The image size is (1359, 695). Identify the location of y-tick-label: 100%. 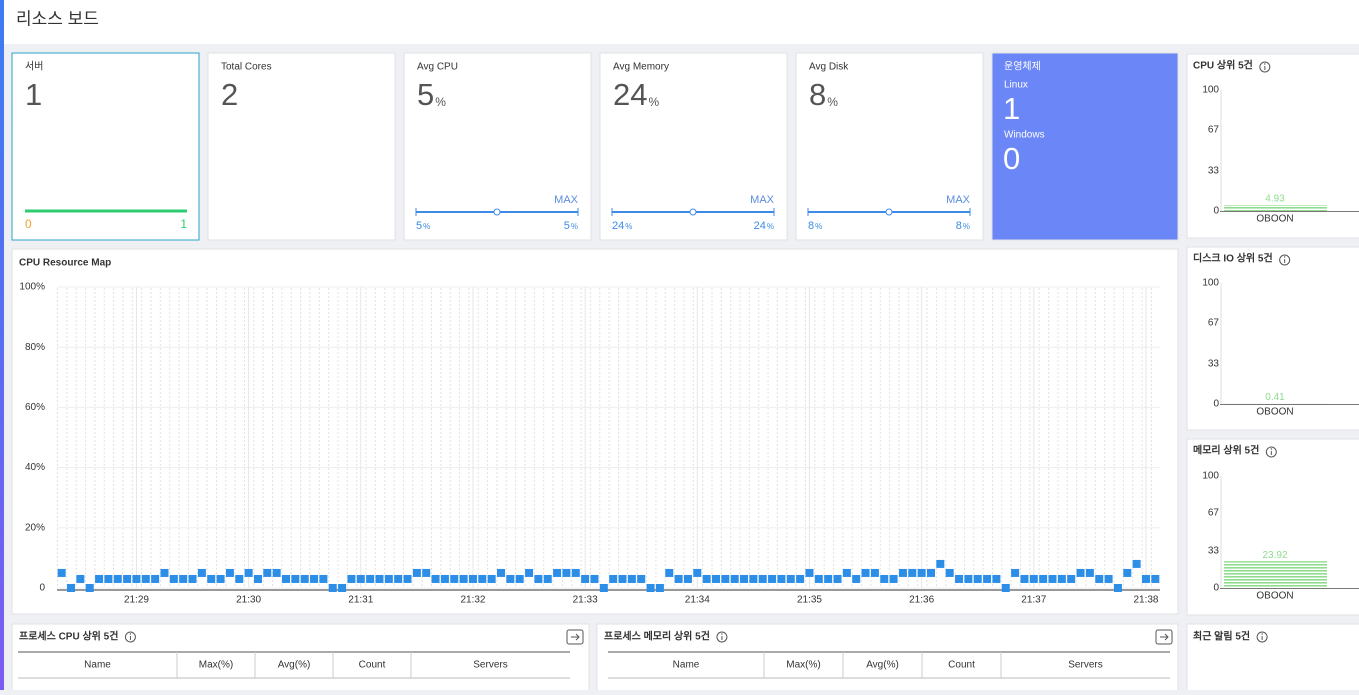
(32, 287).